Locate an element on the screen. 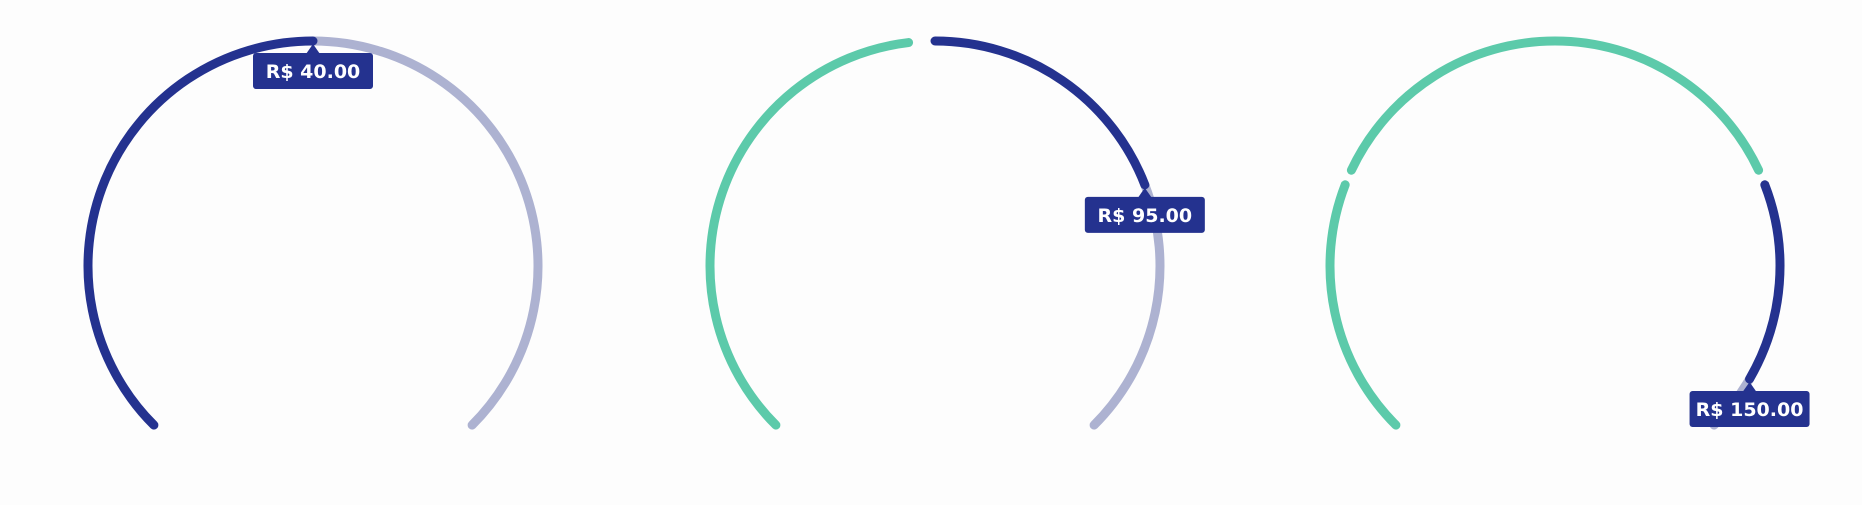 Image resolution: width=1862 pixels, height=505 pixels. value-tooltip: R$ 95.00 is located at coordinates (1144, 210).